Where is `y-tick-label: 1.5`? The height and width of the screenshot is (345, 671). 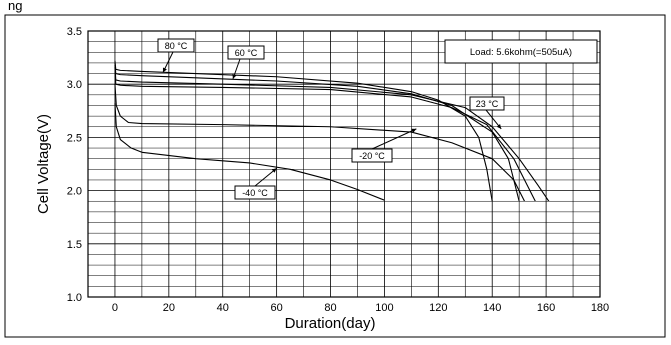 y-tick-label: 1.5 is located at coordinates (74, 245).